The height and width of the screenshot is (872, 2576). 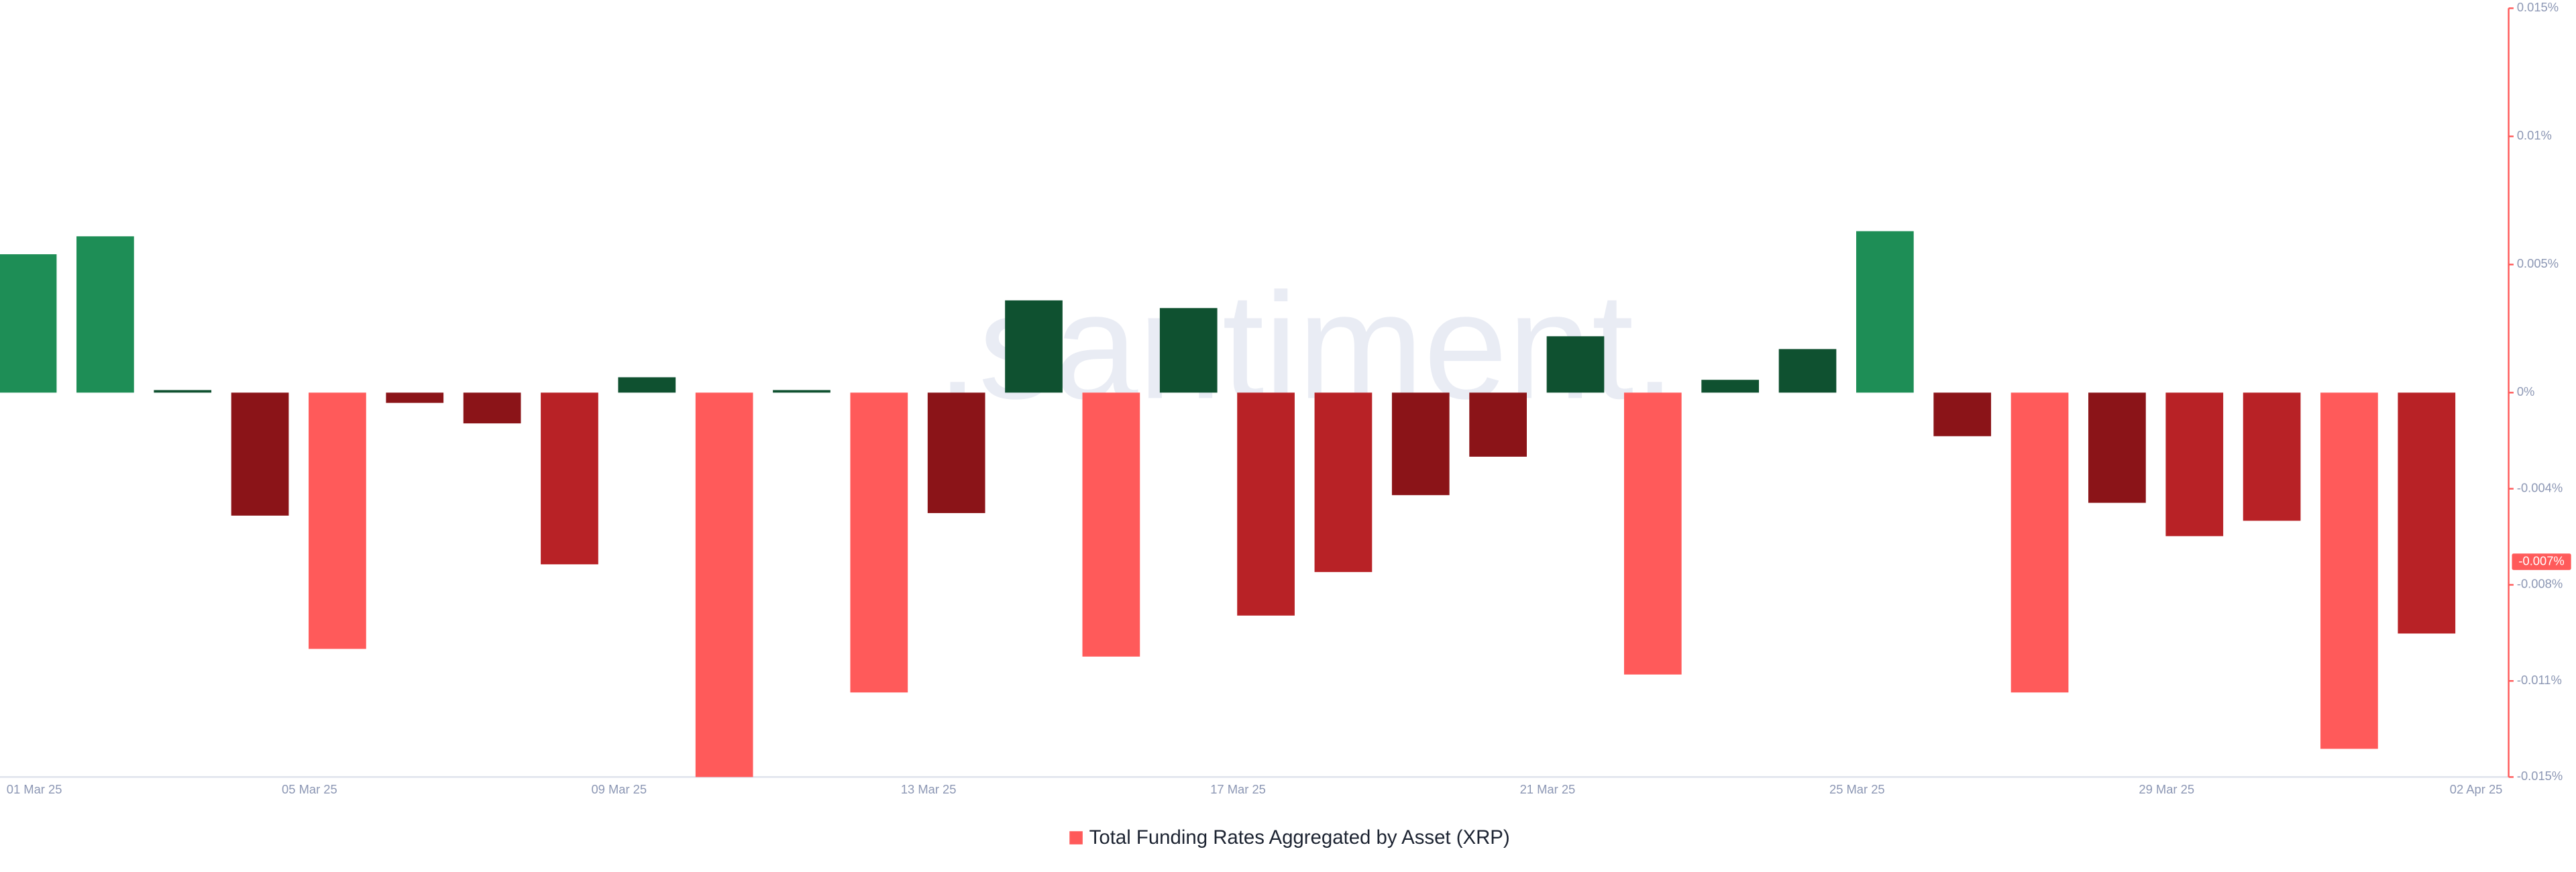 What do you see at coordinates (1857, 789) in the screenshot?
I see `x-tick-label: 25 Mar 25` at bounding box center [1857, 789].